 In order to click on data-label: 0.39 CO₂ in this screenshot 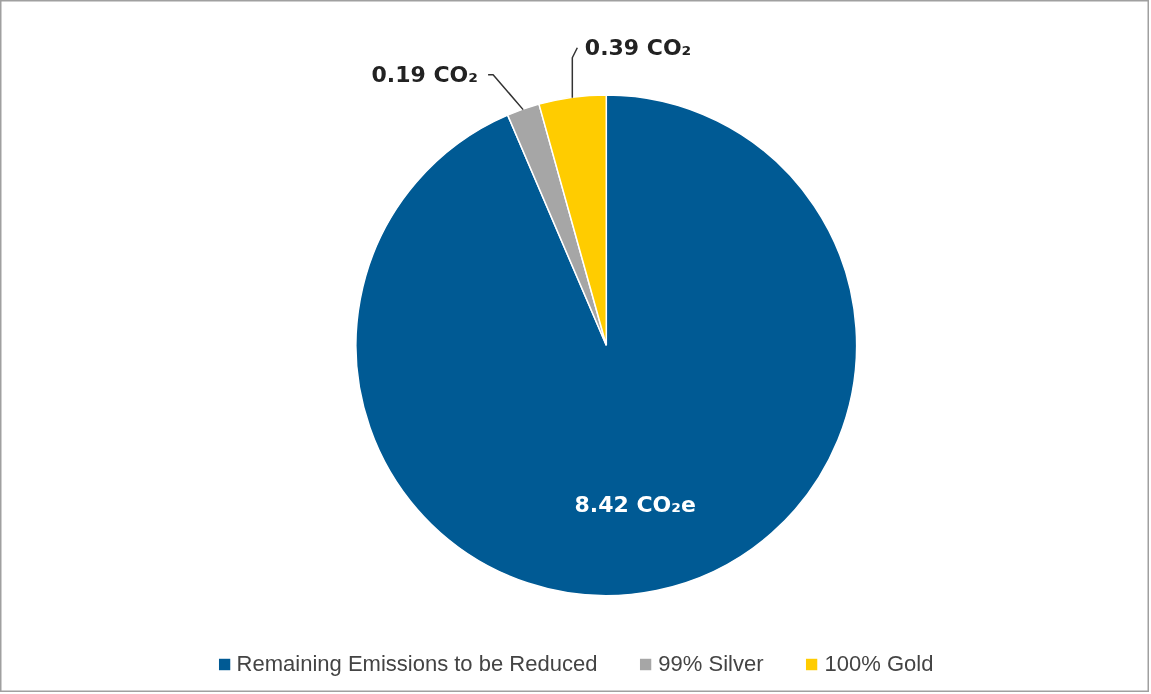, I will do `click(638, 48)`.